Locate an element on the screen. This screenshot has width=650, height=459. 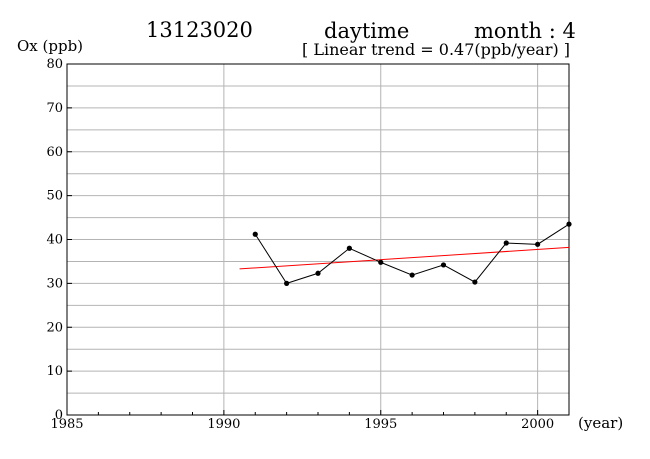
x-tick-label: 1995 is located at coordinates (380, 424).